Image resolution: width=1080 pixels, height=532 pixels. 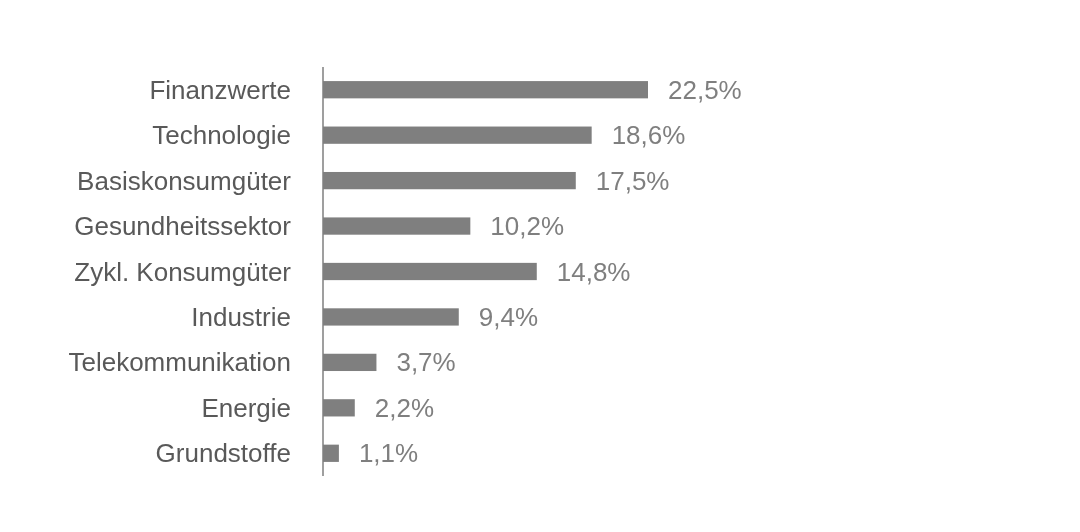 I want to click on y-tick-label: Finanzwerte, so click(x=220, y=89).